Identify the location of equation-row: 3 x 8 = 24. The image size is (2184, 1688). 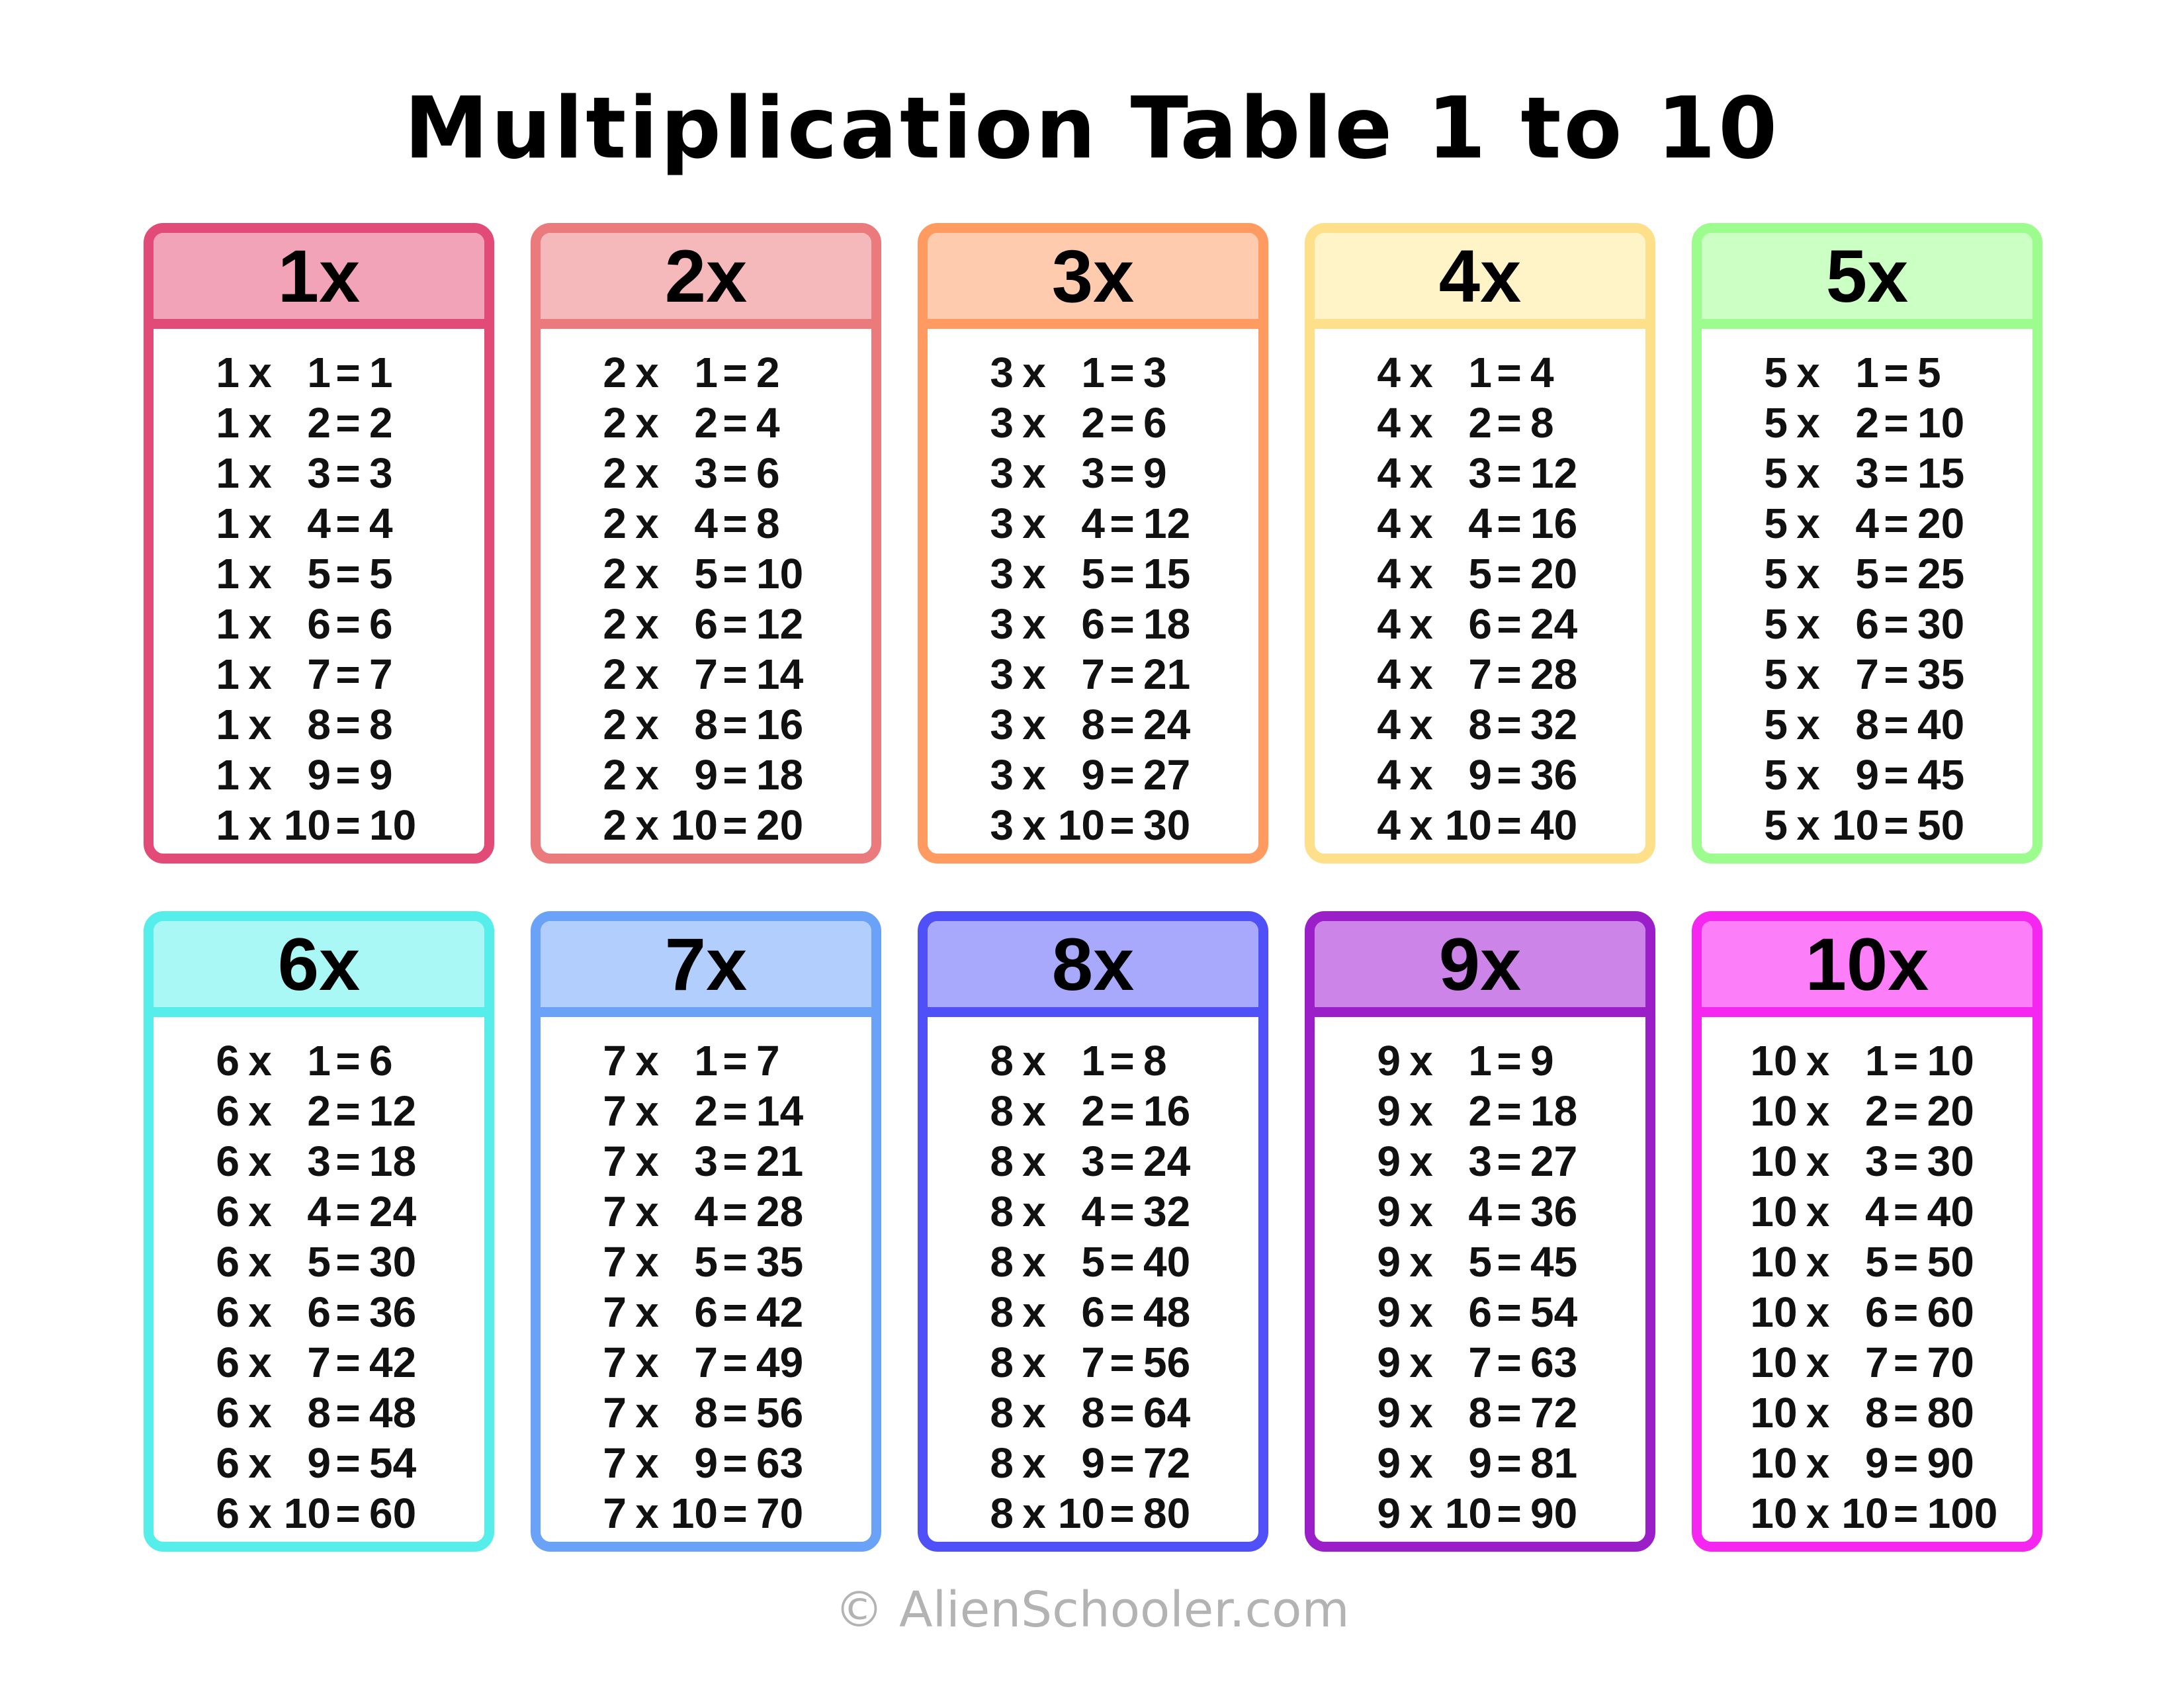
(1093, 724).